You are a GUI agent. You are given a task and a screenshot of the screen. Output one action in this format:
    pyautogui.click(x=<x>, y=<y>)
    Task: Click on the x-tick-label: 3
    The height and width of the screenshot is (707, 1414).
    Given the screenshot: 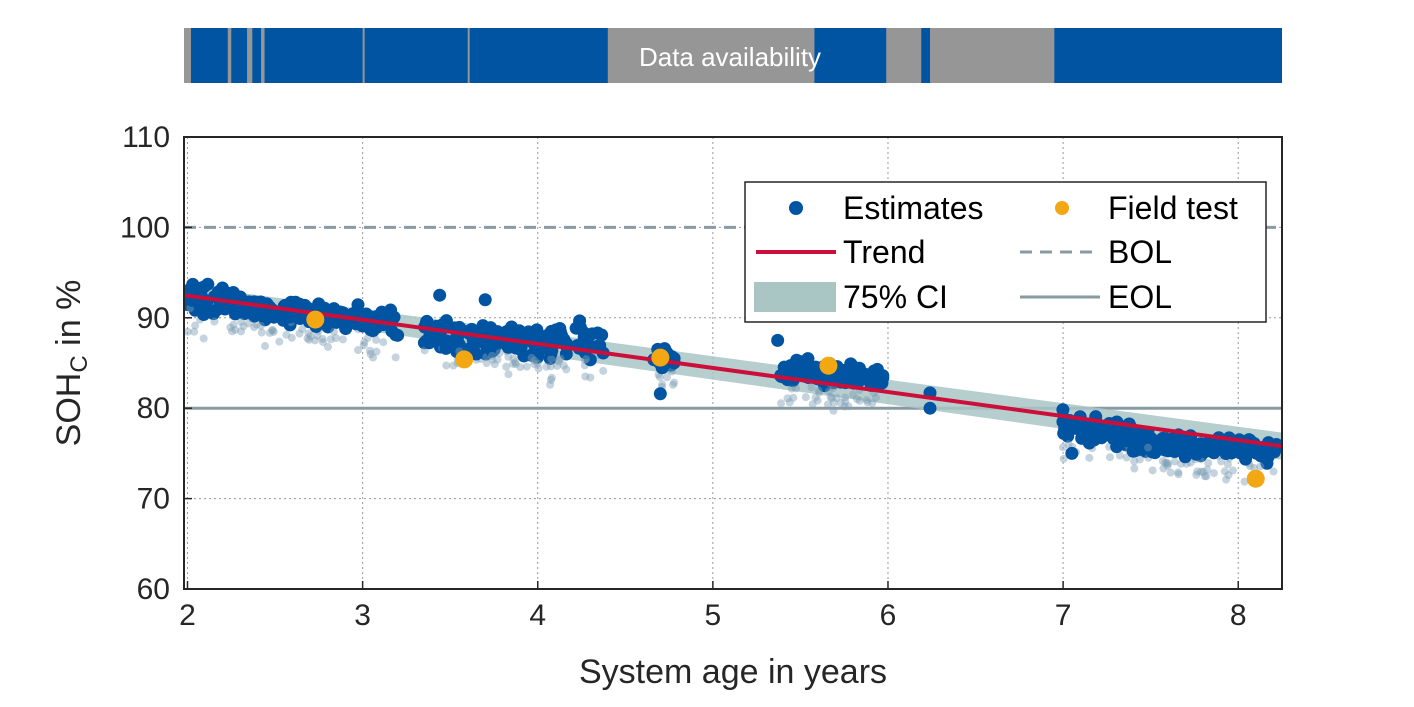 What is the action you would take?
    pyautogui.click(x=362, y=615)
    